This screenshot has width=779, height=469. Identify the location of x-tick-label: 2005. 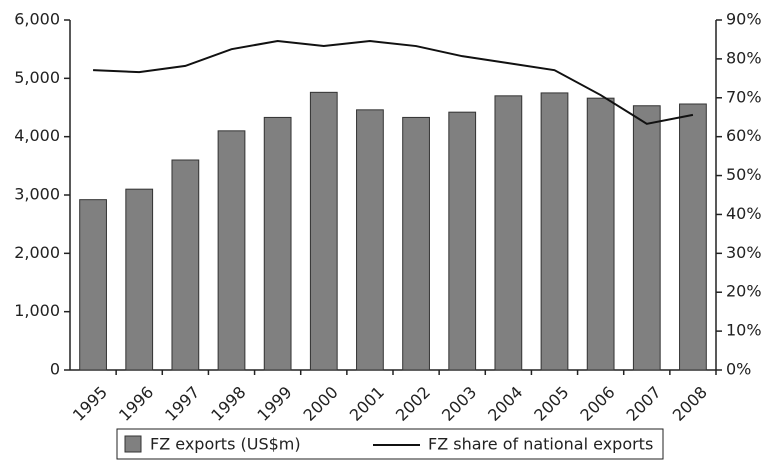
(551, 404).